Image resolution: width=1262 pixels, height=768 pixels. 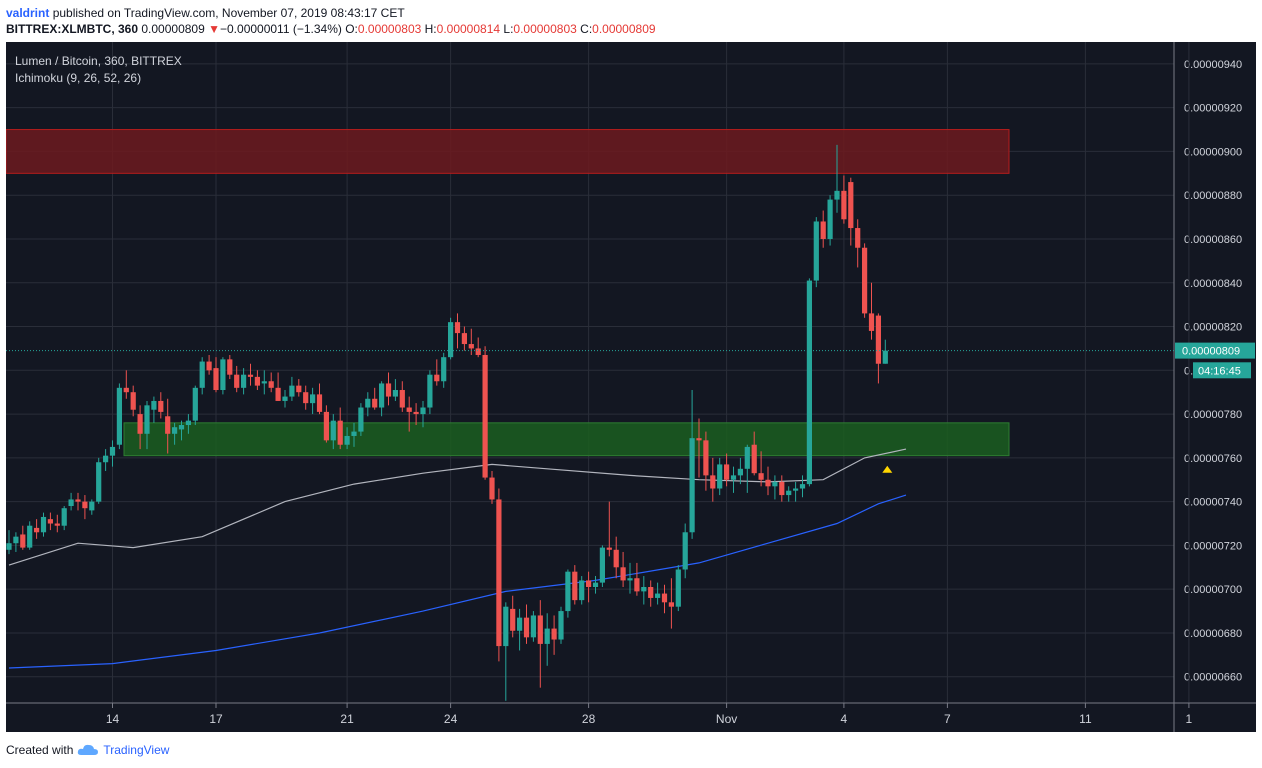 I want to click on y-tick-label: 0.00000720, so click(x=1213, y=546).